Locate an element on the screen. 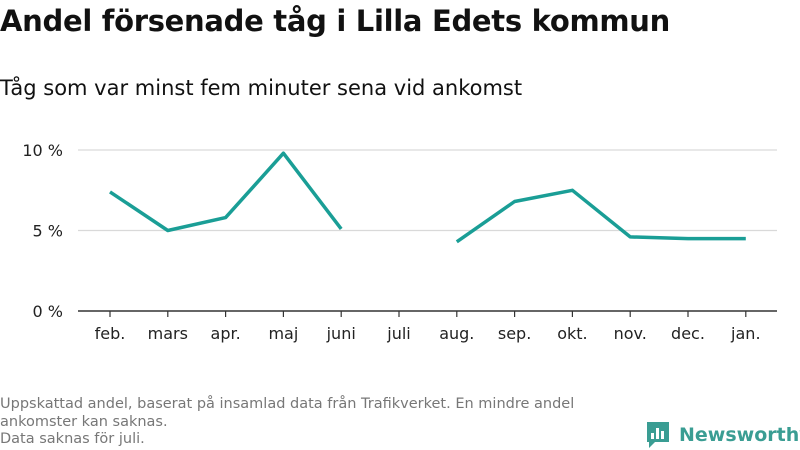  x-tick-label: sep. is located at coordinates (514, 333).